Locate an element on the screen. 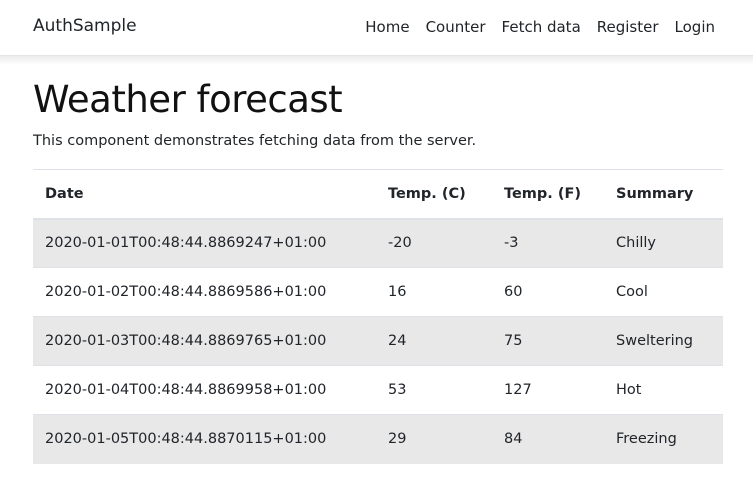 Image resolution: width=753 pixels, height=483 pixels. cell-temp-f: 75 is located at coordinates (548, 341).